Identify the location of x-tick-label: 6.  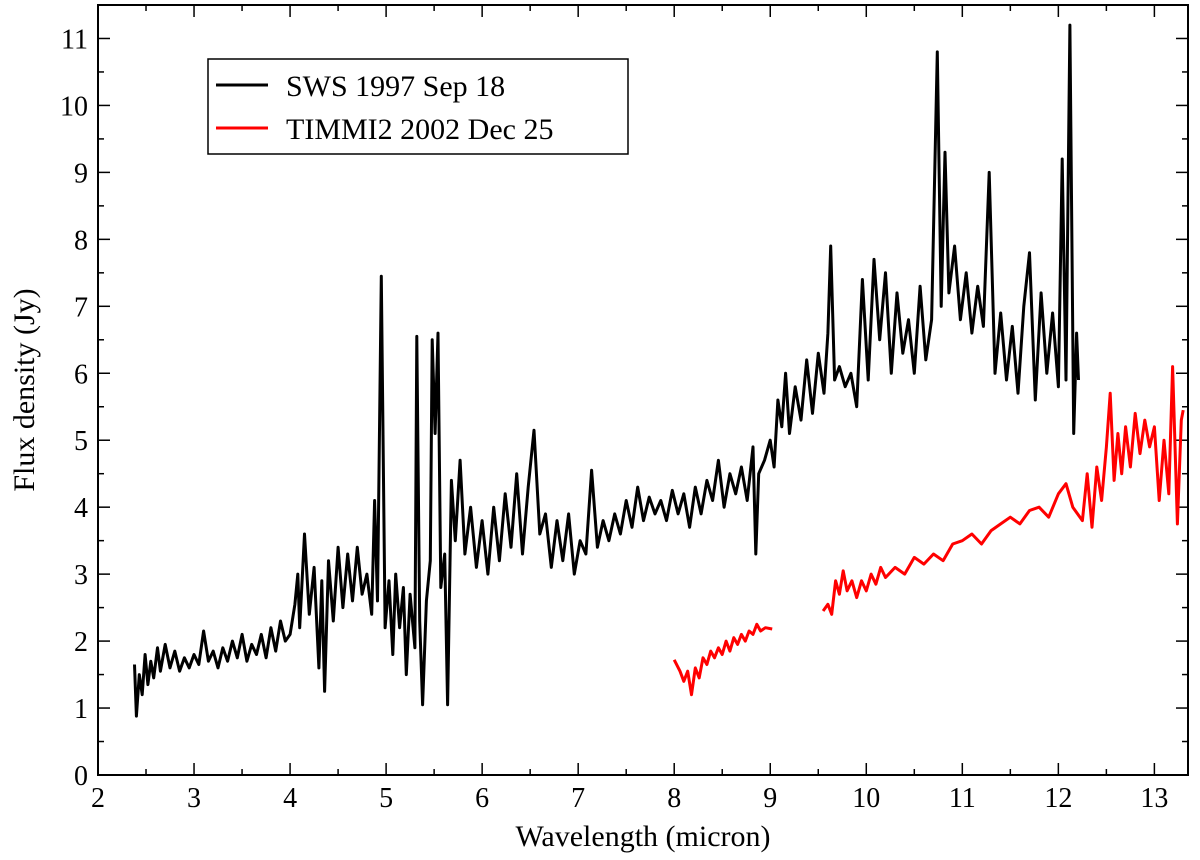
(482, 798).